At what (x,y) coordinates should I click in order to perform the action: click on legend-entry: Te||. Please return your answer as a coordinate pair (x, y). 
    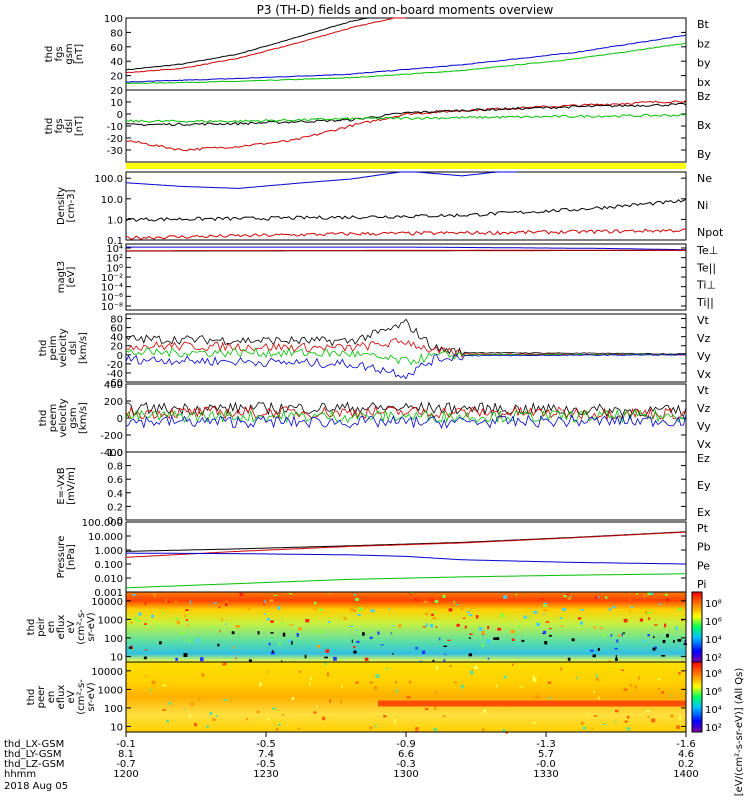
    Looking at the image, I should click on (706, 267).